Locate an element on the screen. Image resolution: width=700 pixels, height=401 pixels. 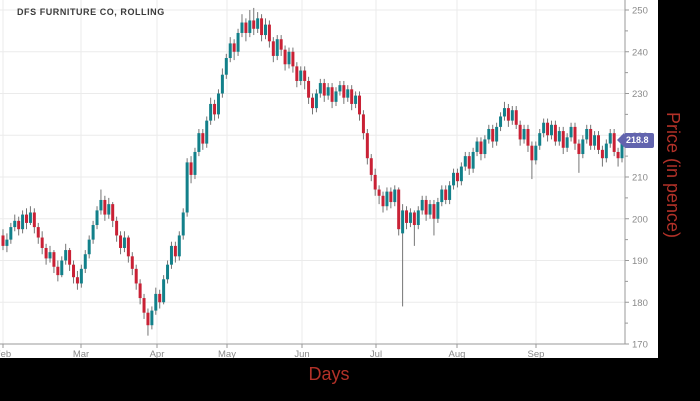
svg-text: Apr is located at coordinates (157, 353).